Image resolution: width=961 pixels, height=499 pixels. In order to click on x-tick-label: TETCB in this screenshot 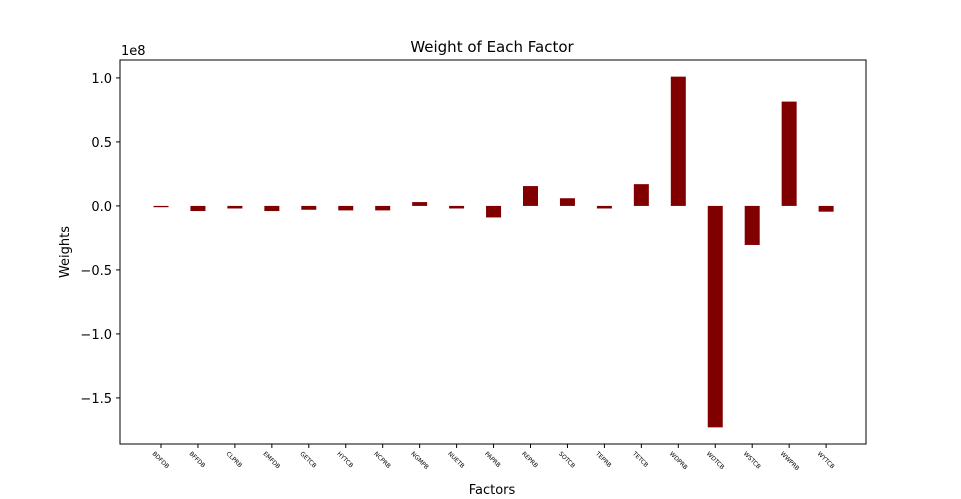, I will do `click(639, 459)`.